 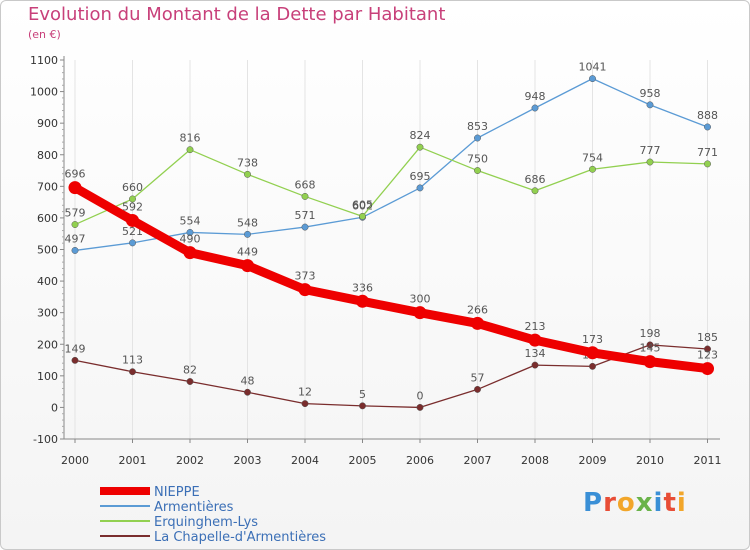 What do you see at coordinates (190, 239) in the screenshot?
I see `data-label: 490` at bounding box center [190, 239].